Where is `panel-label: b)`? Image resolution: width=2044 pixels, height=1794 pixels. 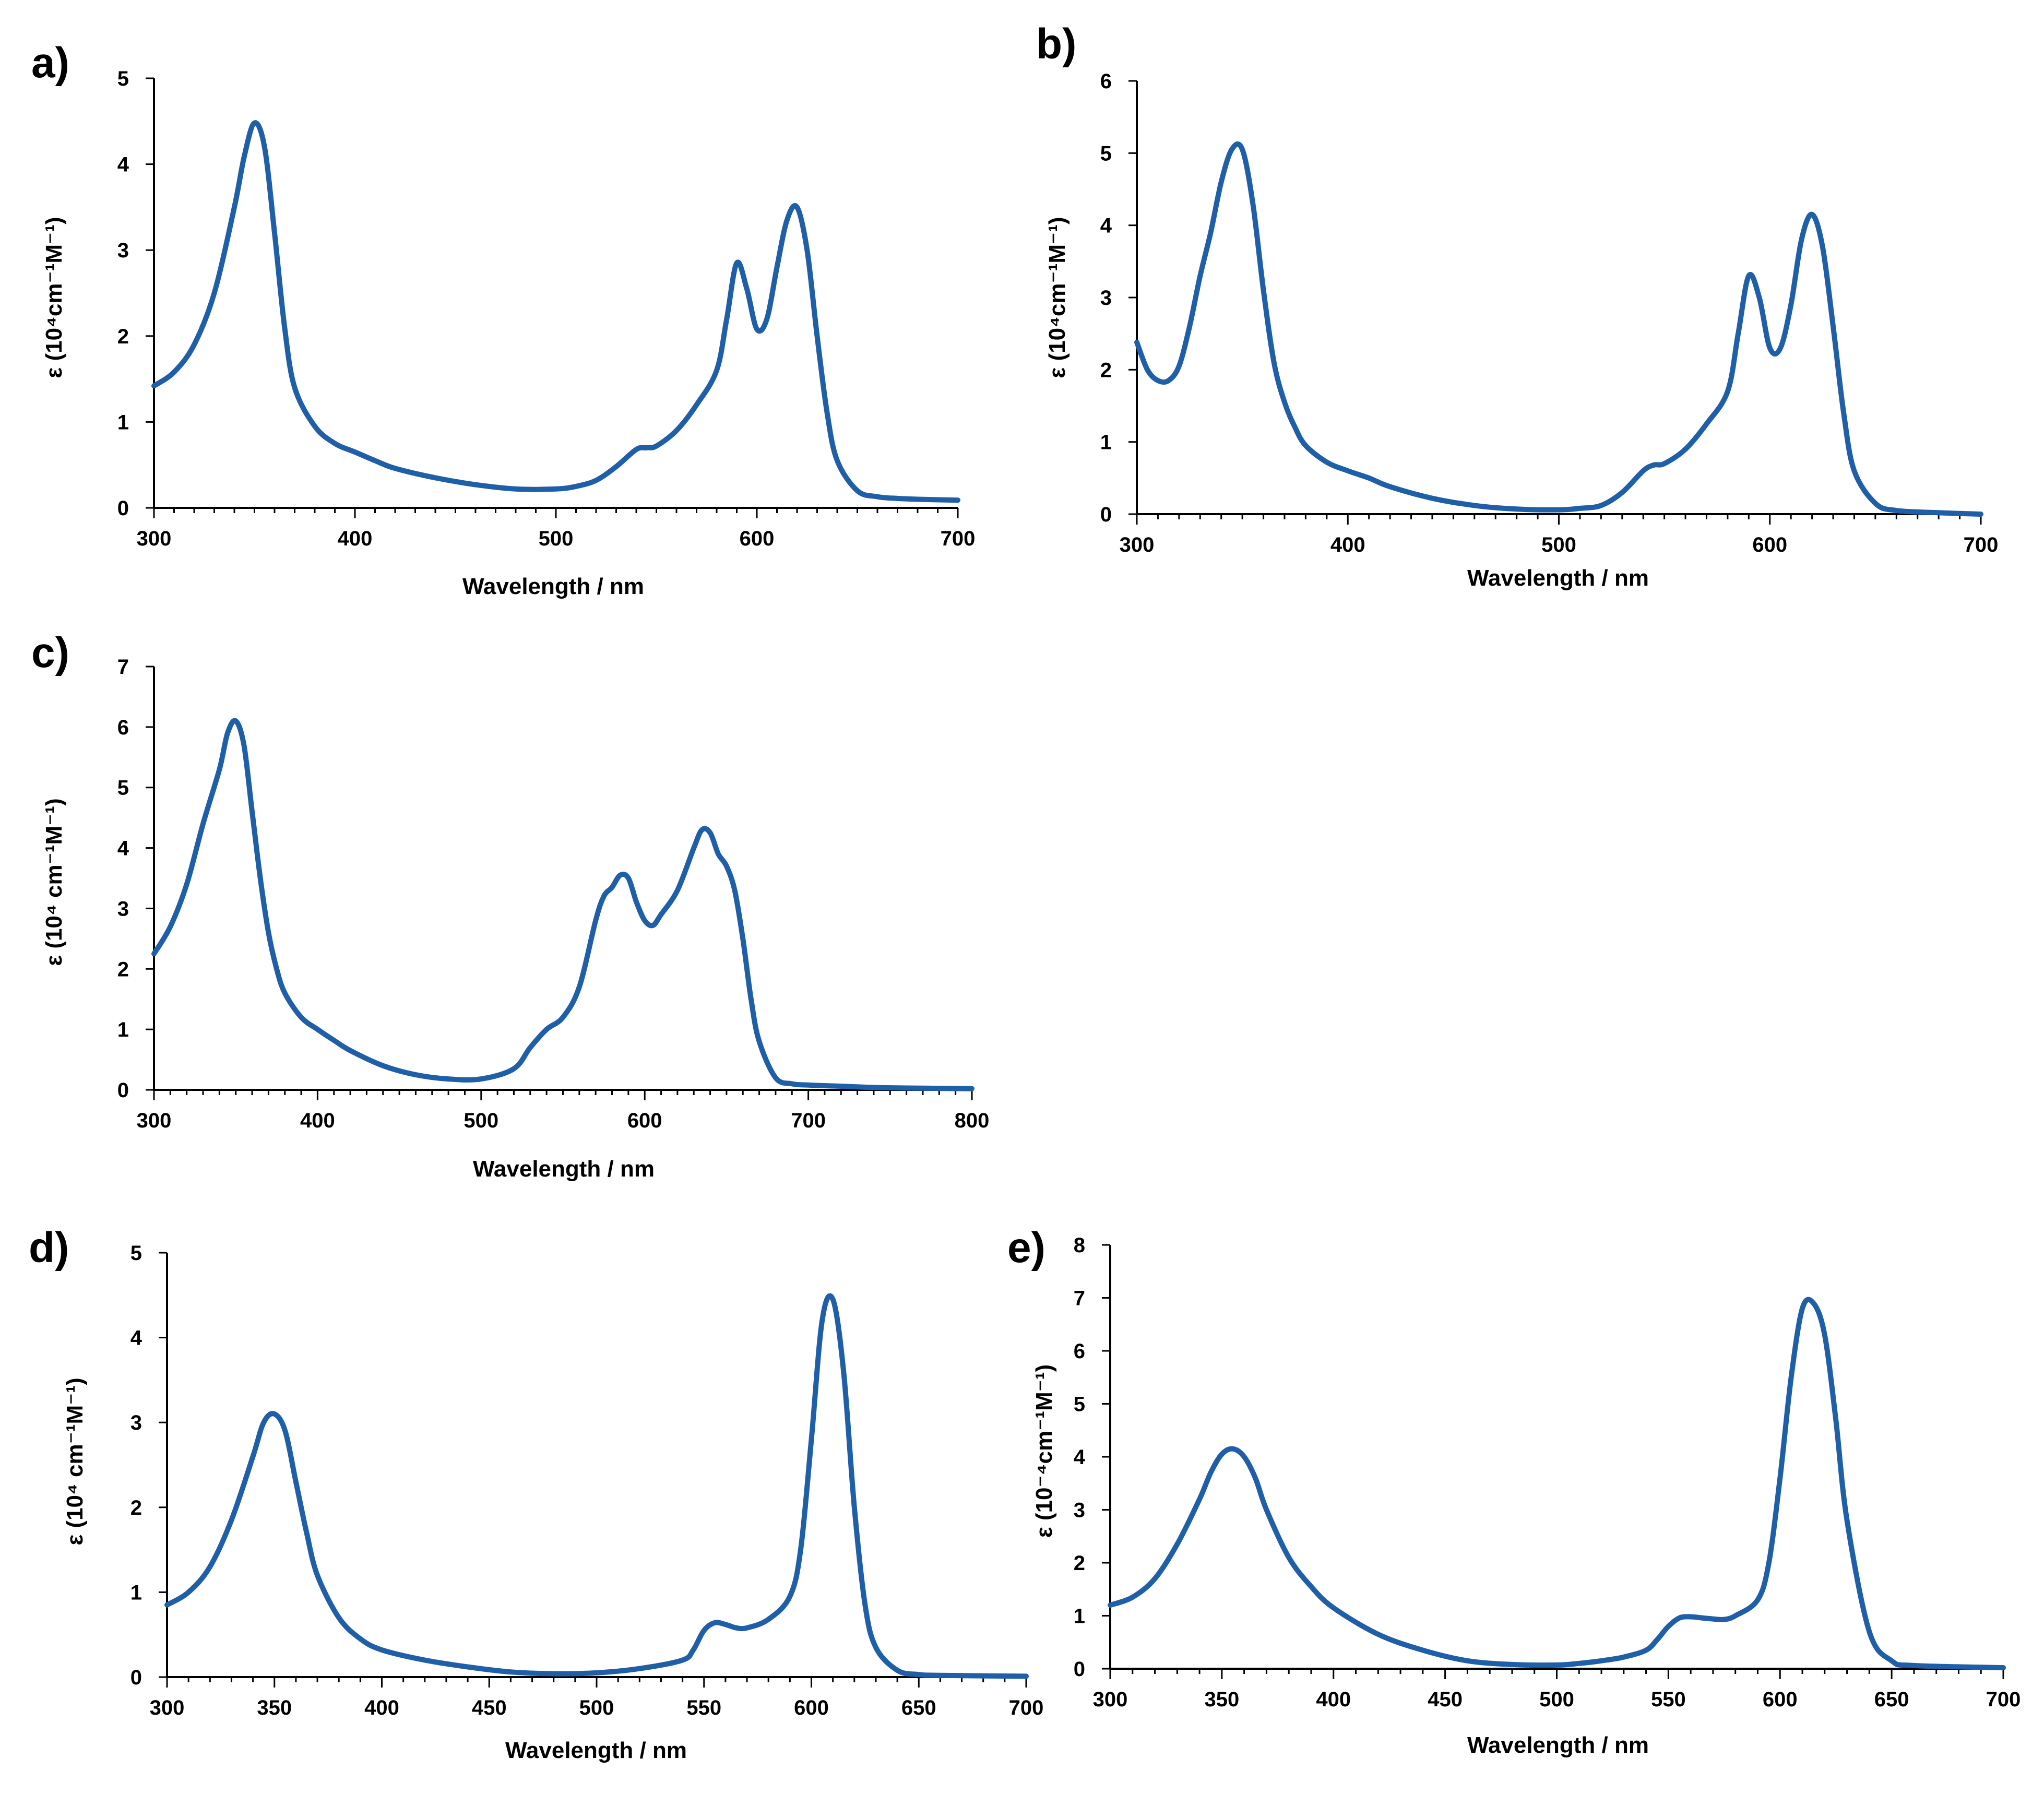 panel-label: b) is located at coordinates (1056, 44).